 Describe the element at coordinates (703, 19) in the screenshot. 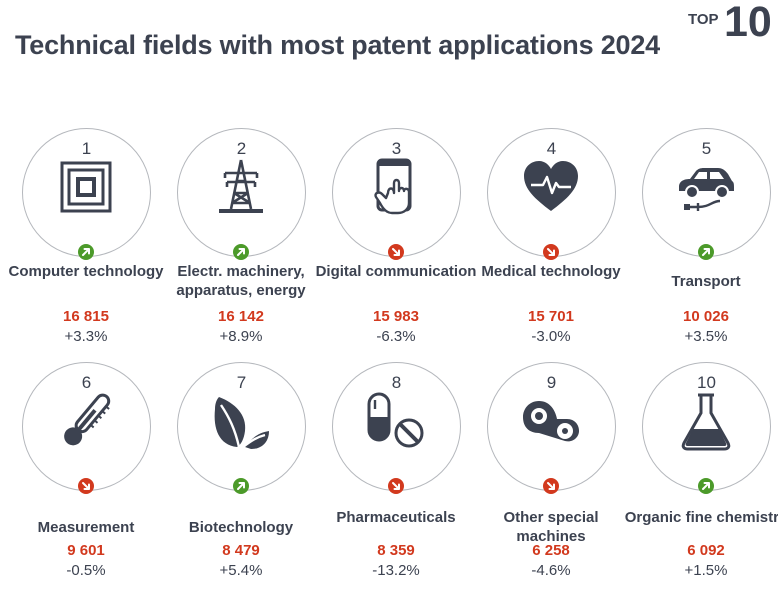

I see `badge-top-label: TOP` at that location.